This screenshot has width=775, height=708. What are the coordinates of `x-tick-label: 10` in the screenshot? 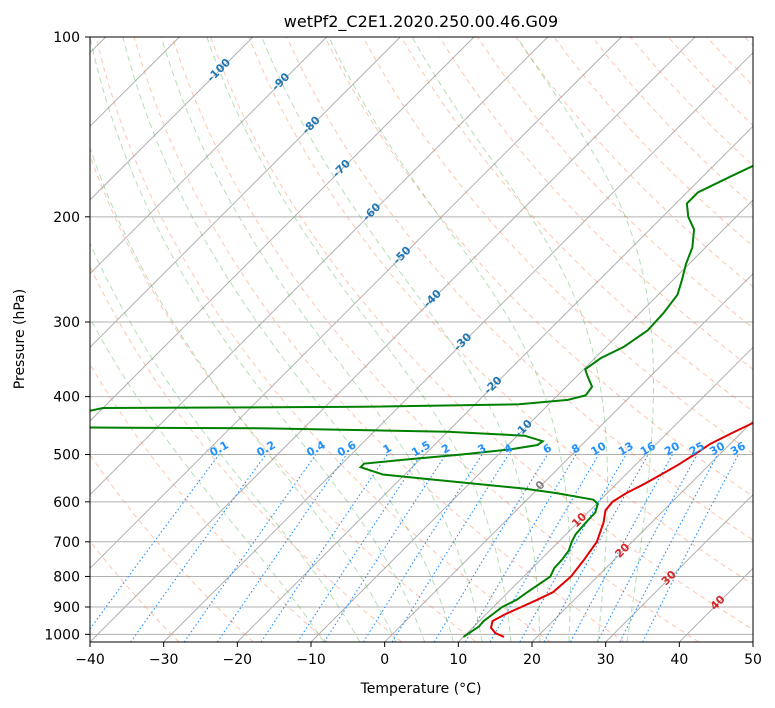 It's located at (458, 660).